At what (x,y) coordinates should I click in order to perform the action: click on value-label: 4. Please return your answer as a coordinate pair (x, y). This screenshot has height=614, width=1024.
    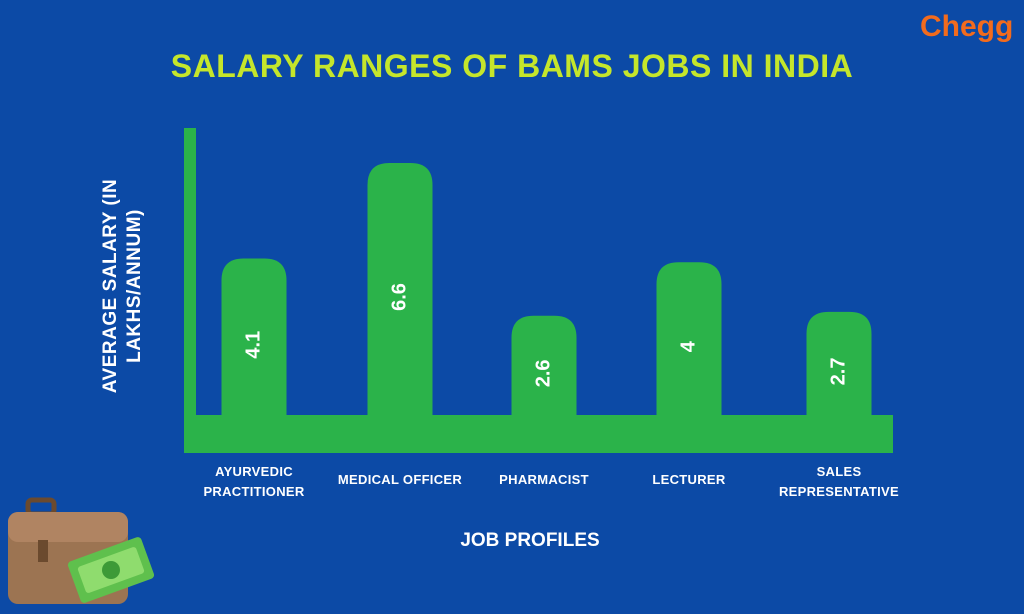
    Looking at the image, I should click on (688, 346).